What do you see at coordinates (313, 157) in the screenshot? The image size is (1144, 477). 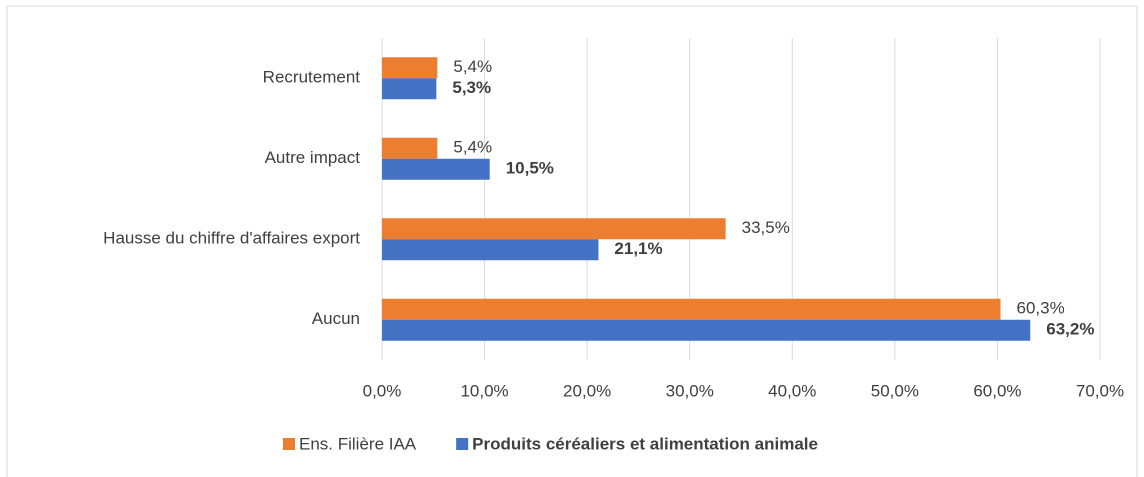 I see `y-tick-label: Autre impact` at bounding box center [313, 157].